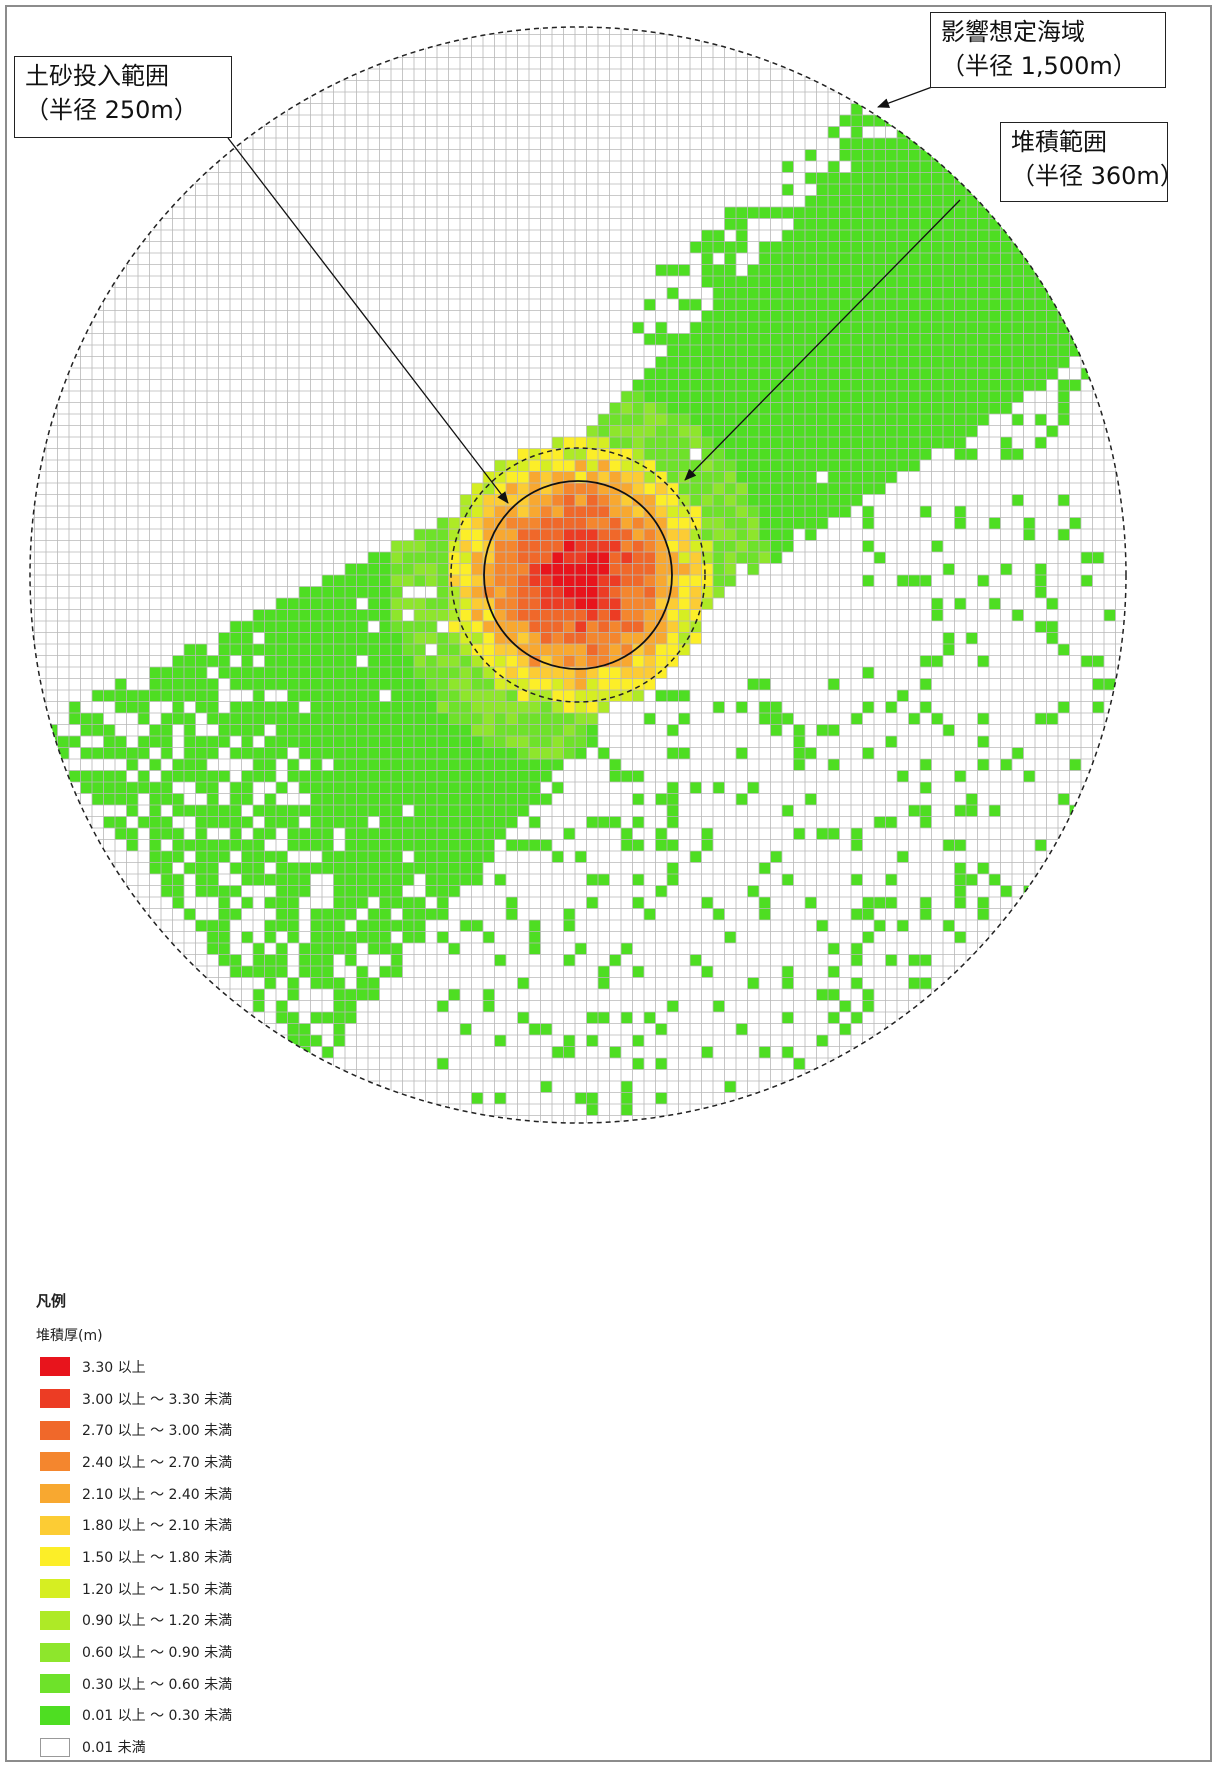 The width and height of the screenshot is (1219, 1769). I want to click on legend-label: 0.01 以上 ～ 0.30 未満, so click(157, 1716).